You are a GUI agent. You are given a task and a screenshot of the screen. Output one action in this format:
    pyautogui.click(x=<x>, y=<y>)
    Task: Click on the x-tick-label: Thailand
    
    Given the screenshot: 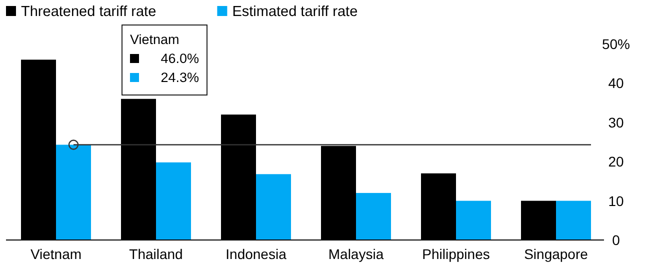 What is the action you would take?
    pyautogui.click(x=156, y=254)
    